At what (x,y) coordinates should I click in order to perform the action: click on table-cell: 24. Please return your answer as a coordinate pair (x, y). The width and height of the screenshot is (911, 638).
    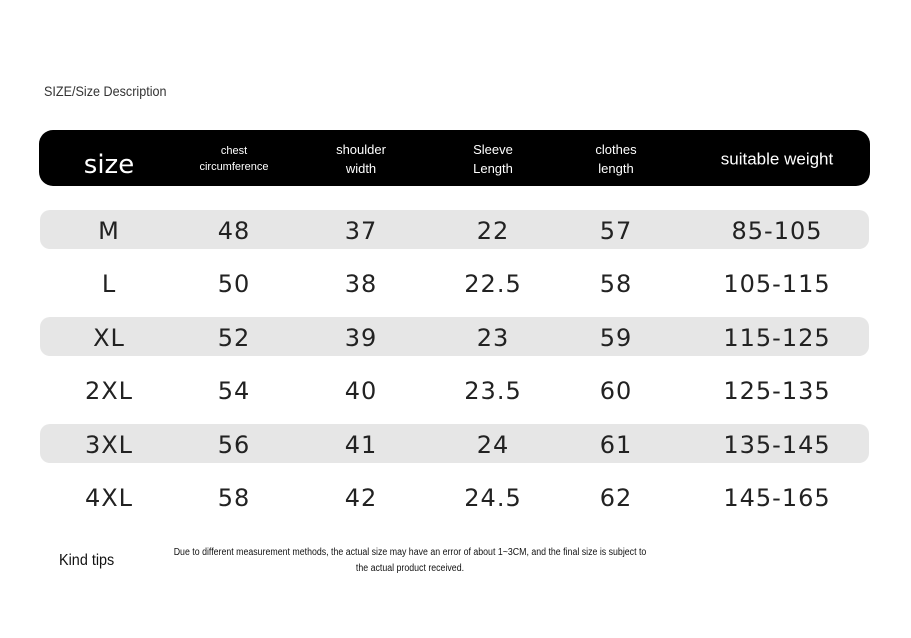
    Looking at the image, I should click on (493, 444).